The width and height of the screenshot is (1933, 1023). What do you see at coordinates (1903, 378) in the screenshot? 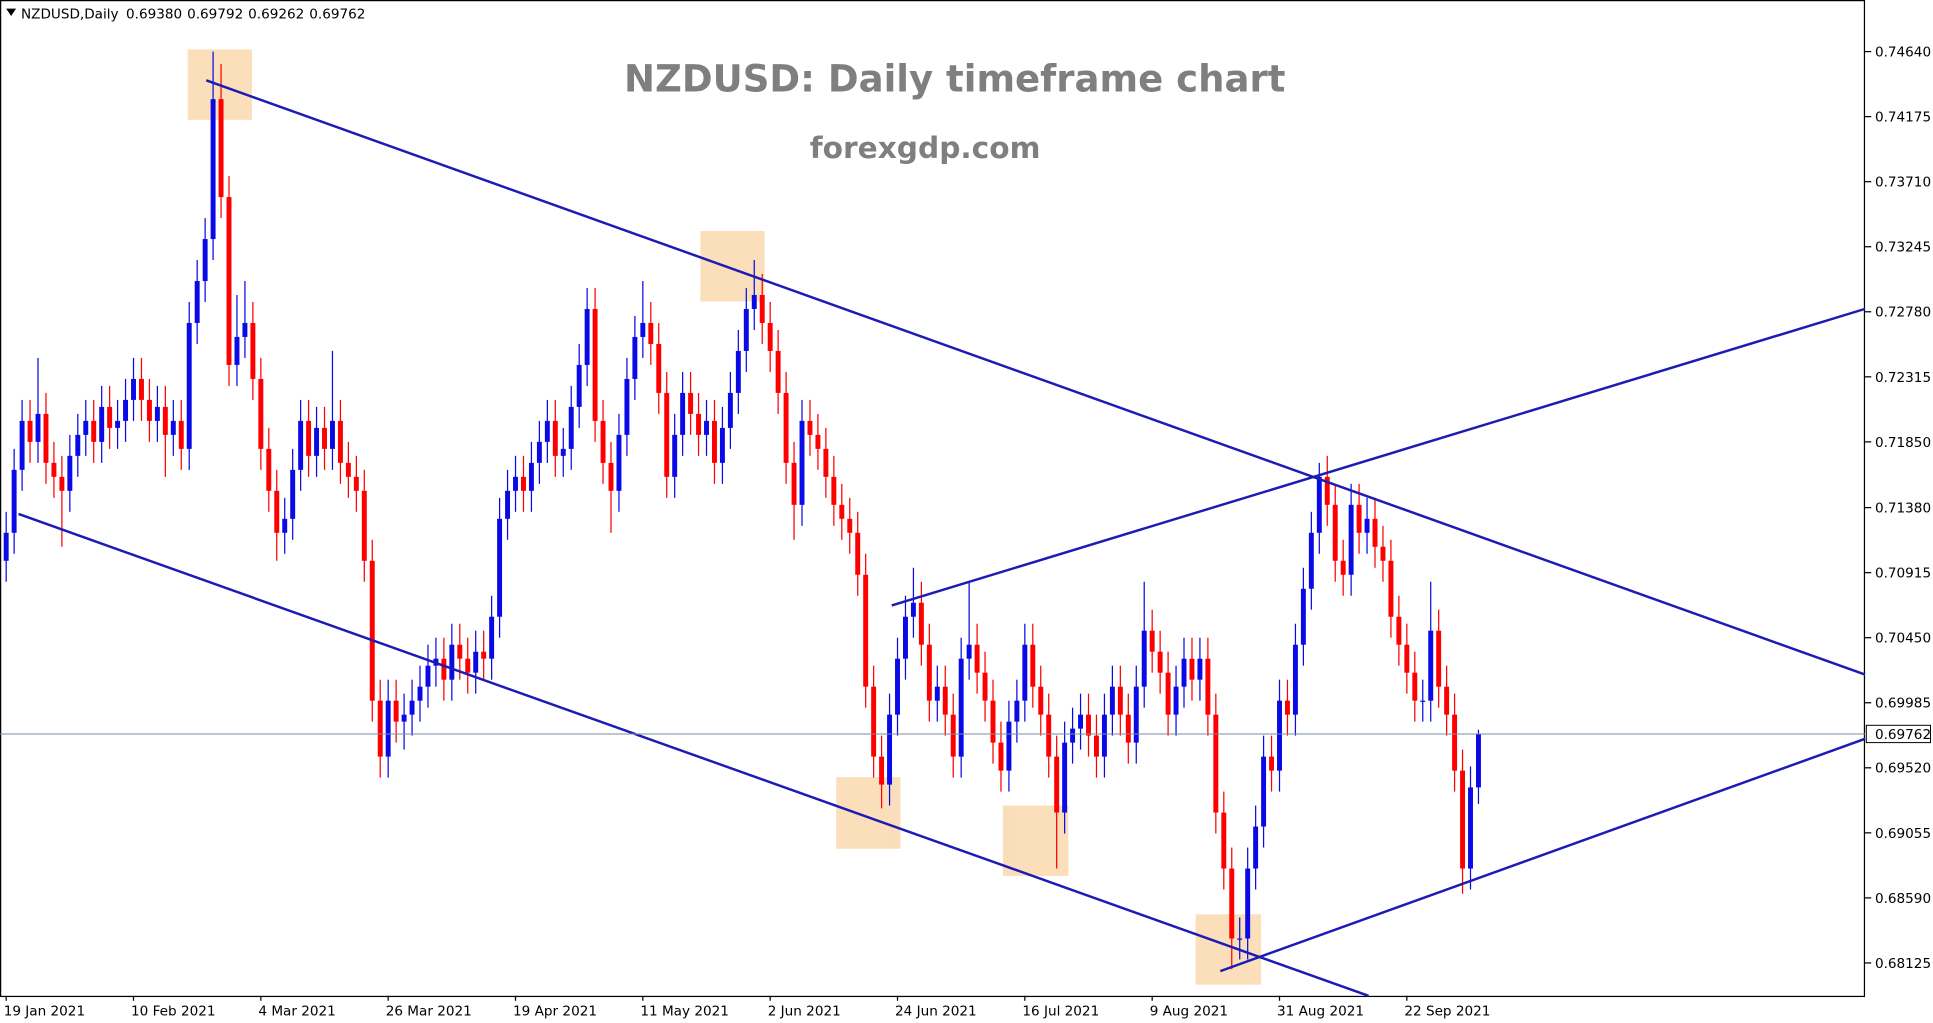
I see `y-tick-label: 0.72315` at bounding box center [1903, 378].